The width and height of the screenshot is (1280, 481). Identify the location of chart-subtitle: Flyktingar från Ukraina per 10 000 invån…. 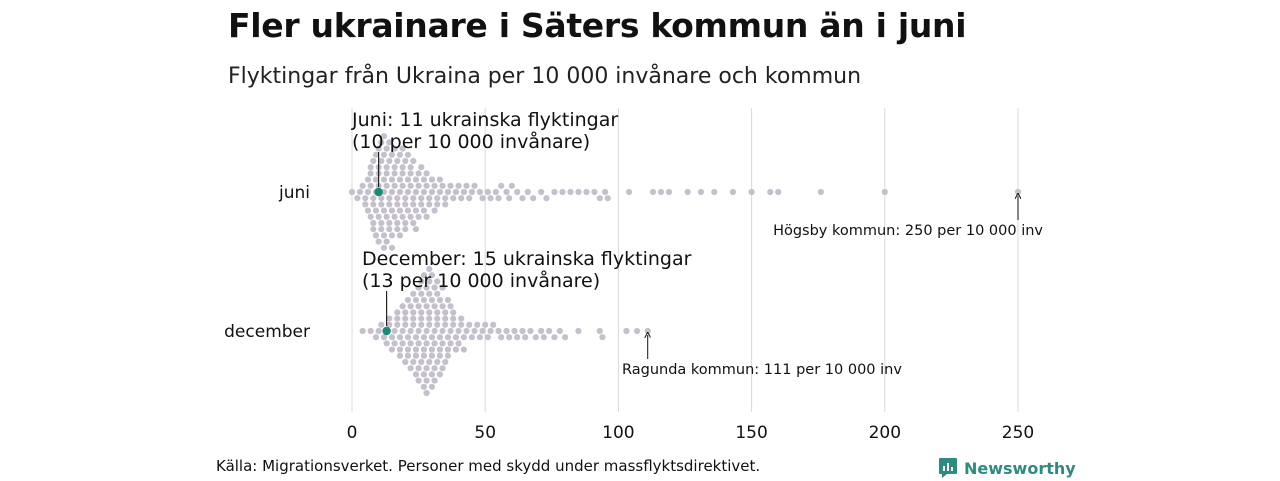
(545, 76).